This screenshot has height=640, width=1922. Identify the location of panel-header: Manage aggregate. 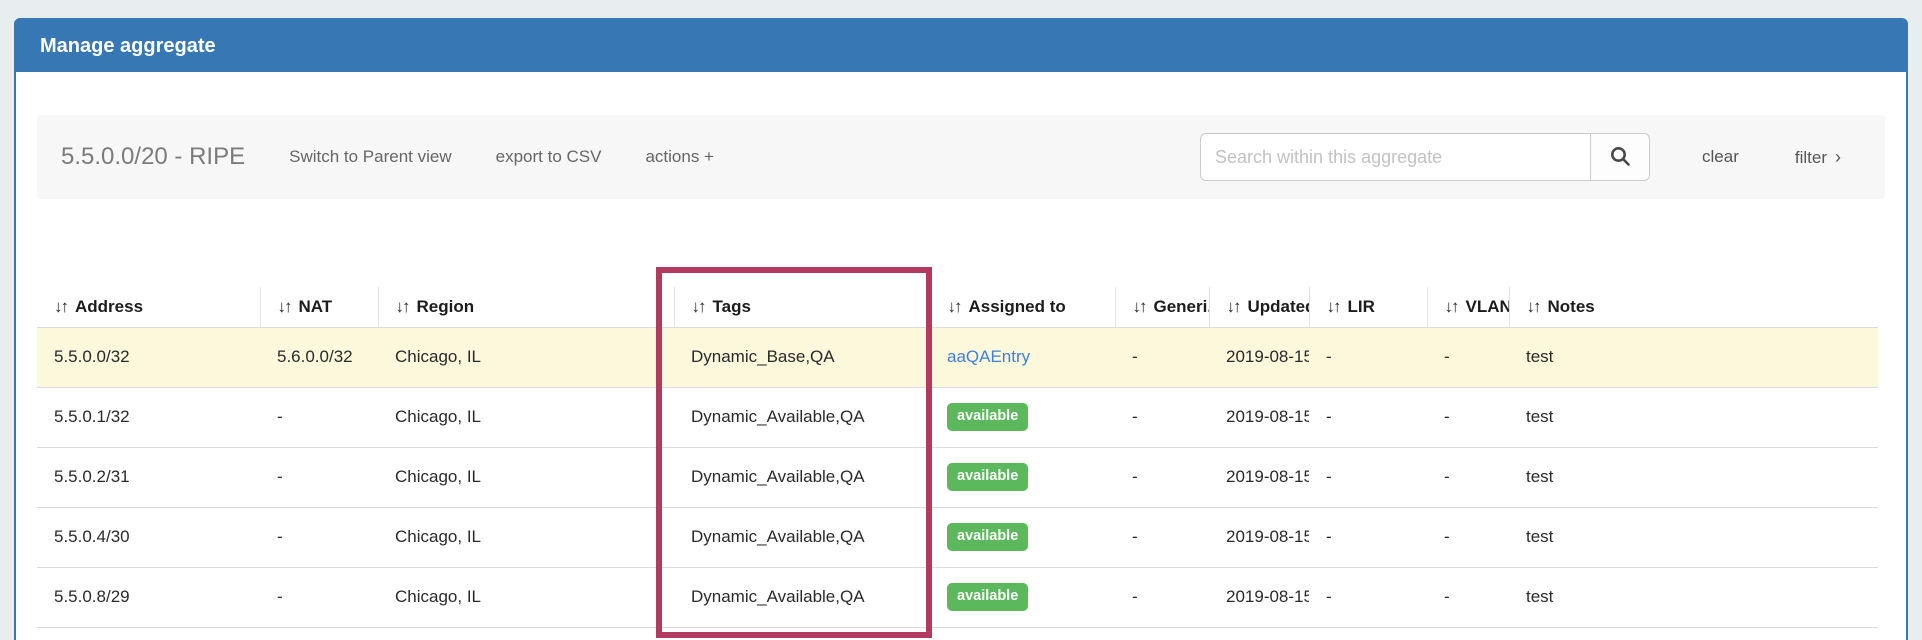
(961, 46).